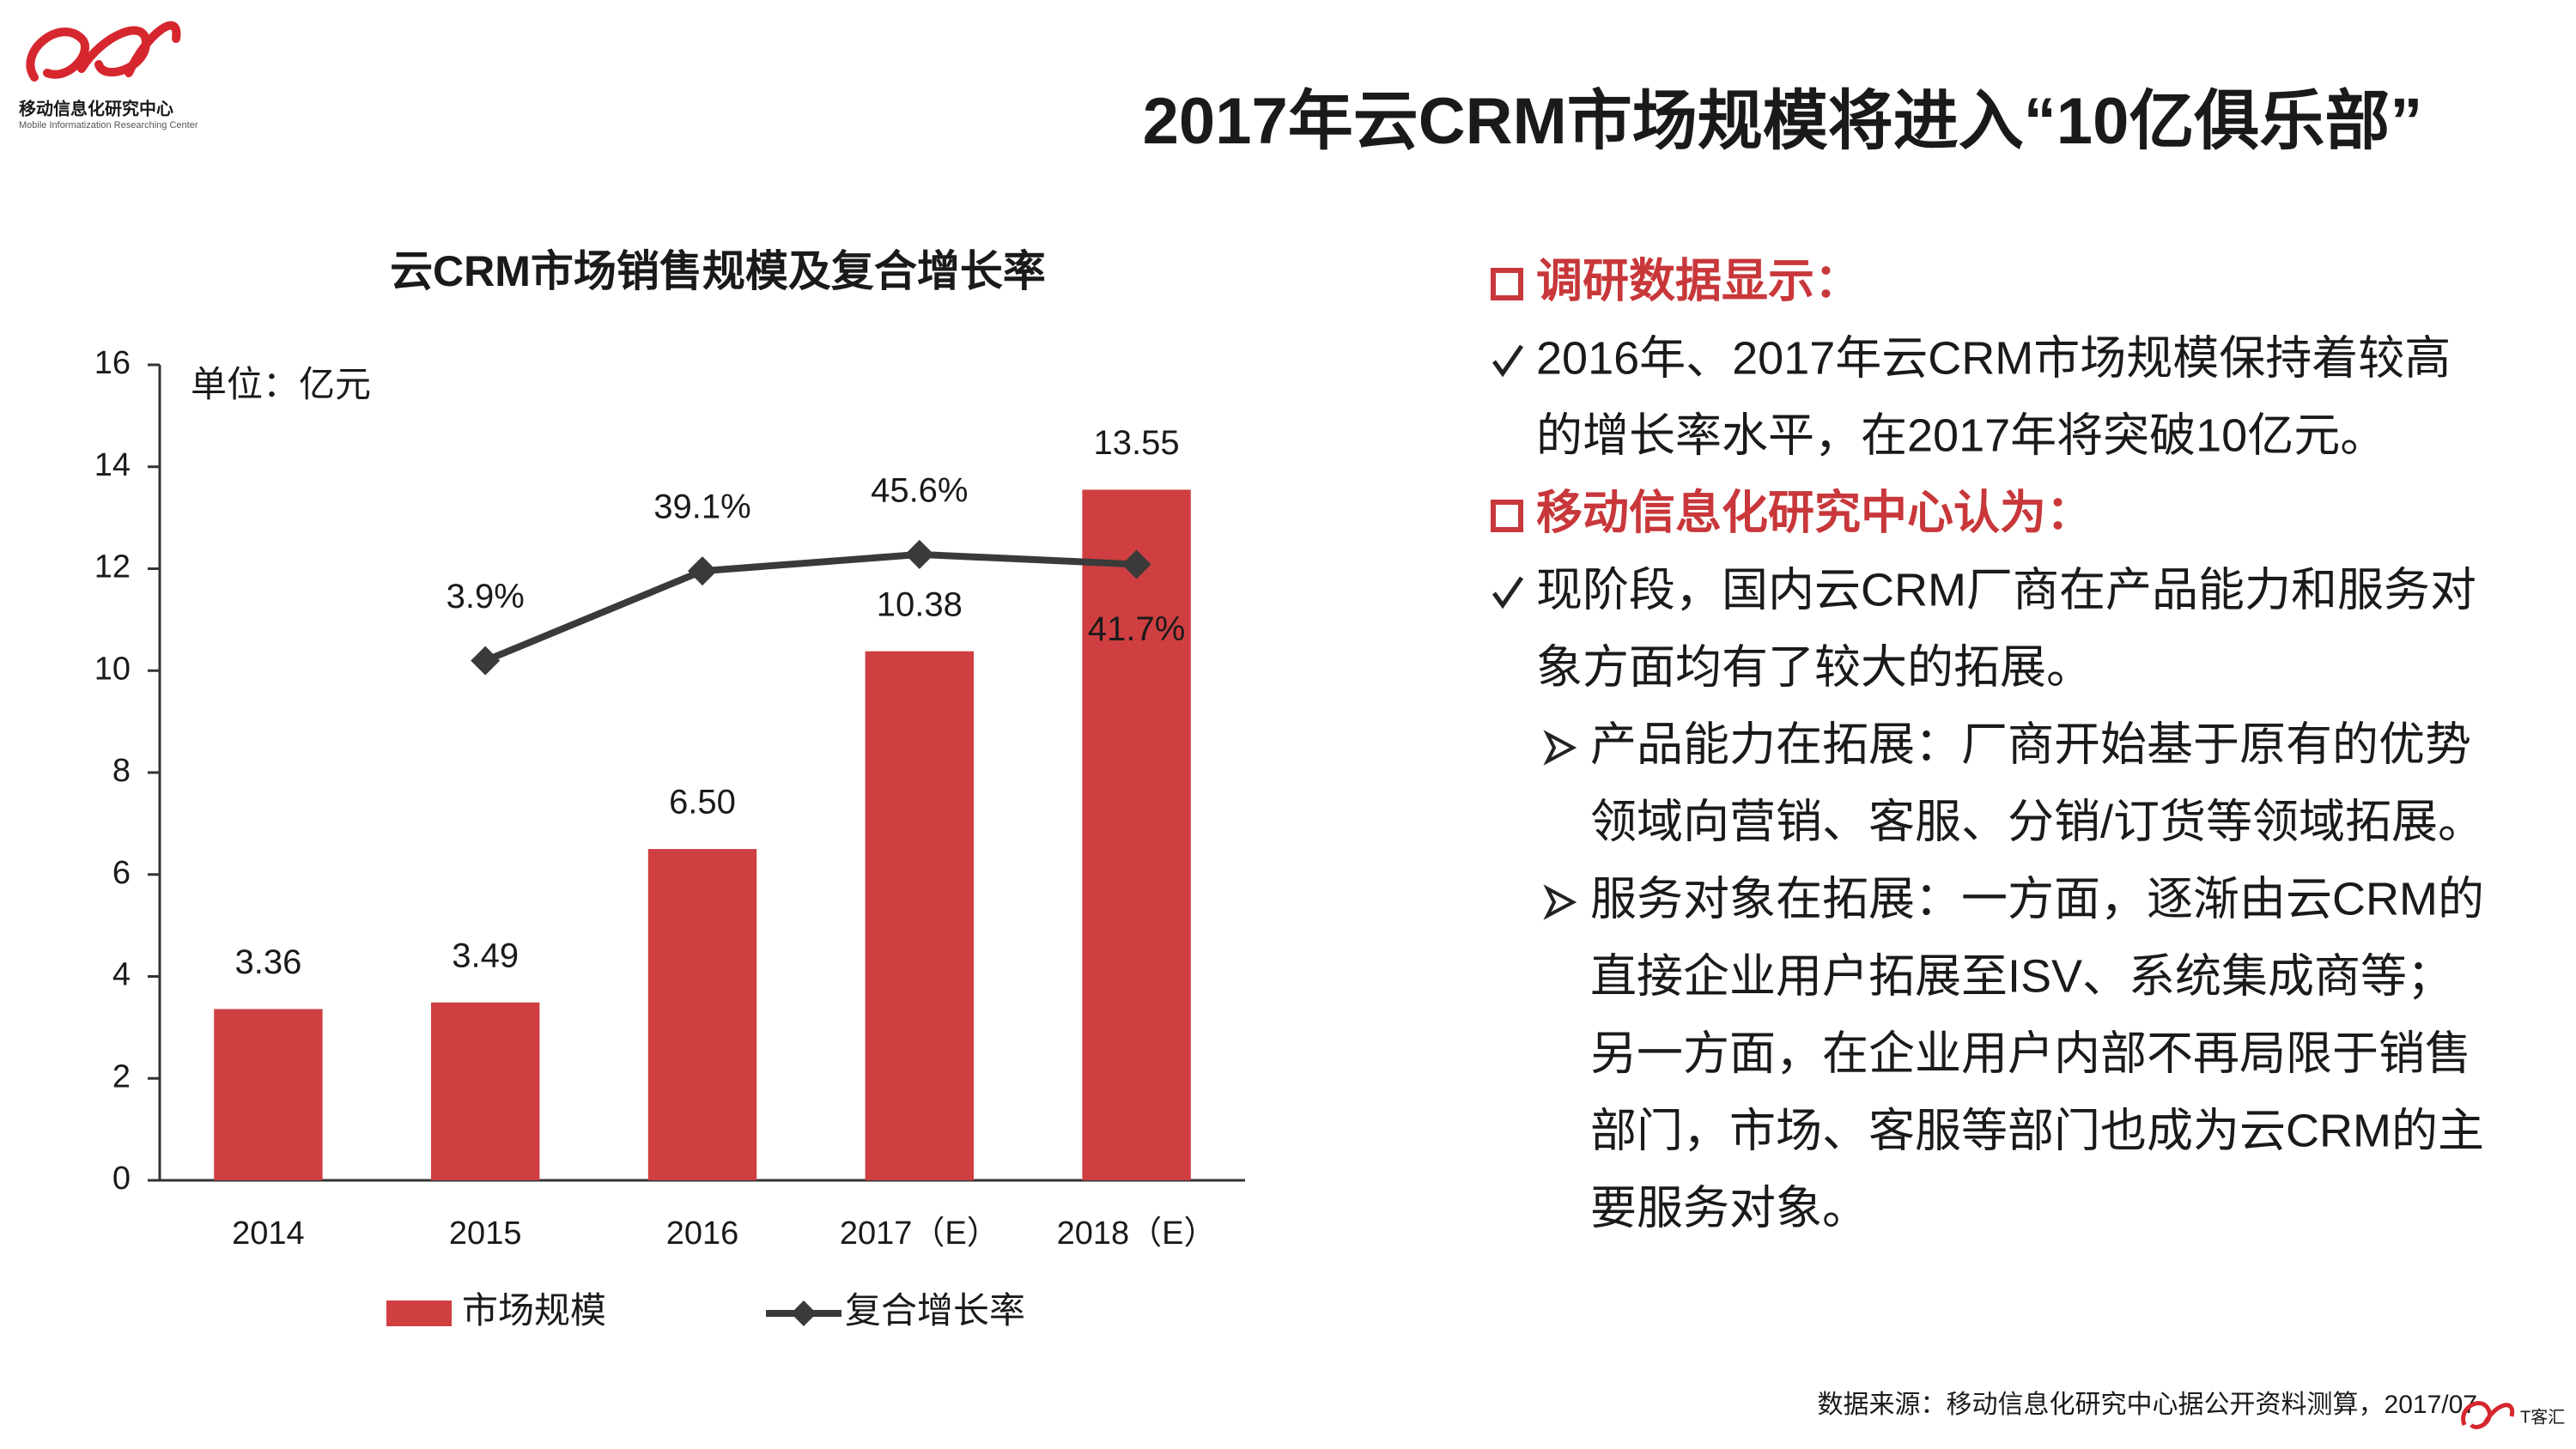 The image size is (2576, 1449). Describe the element at coordinates (1698, 280) in the screenshot. I see `section-heading: 调研数据显示：` at that location.